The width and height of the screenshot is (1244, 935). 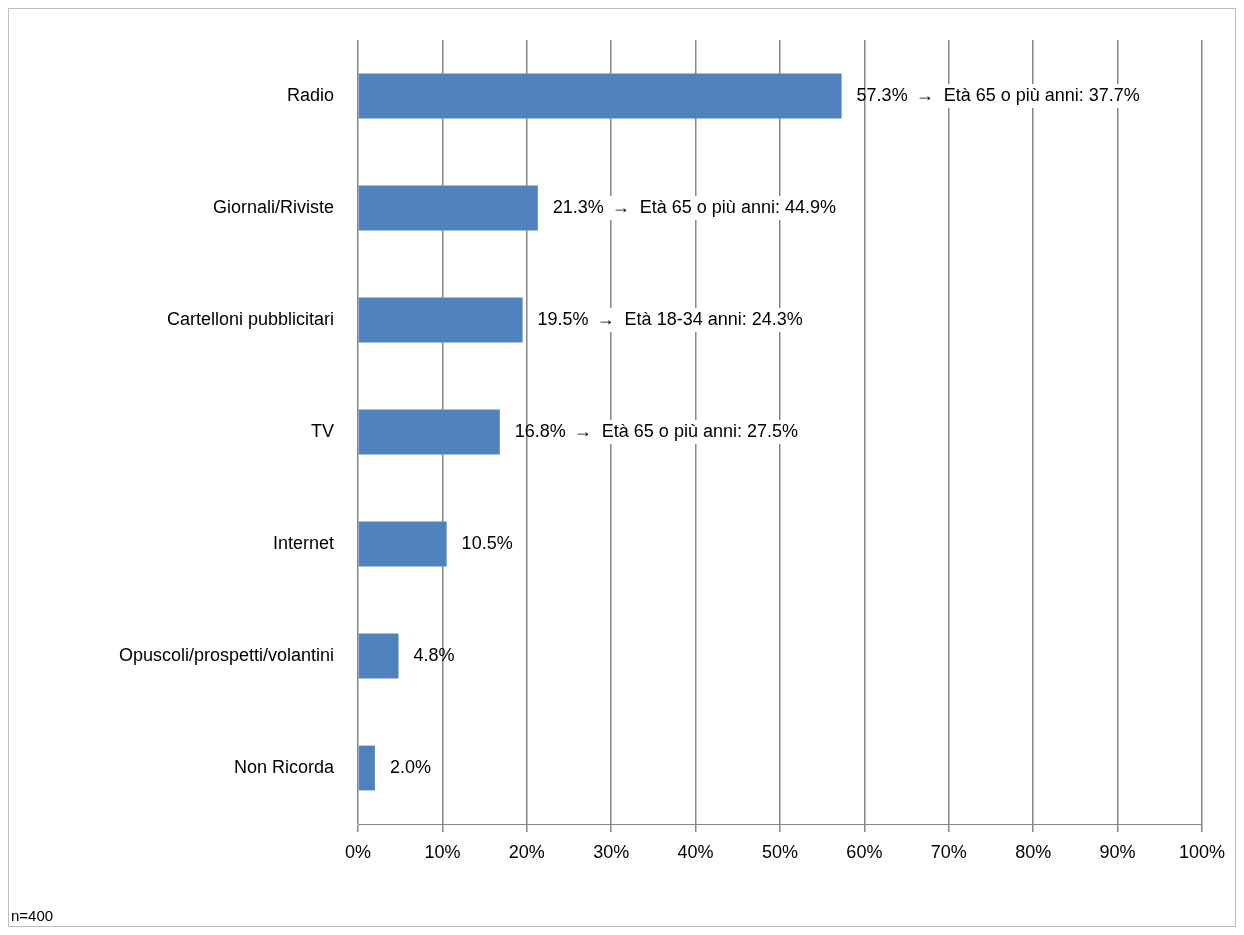 I want to click on x-tick-label: 0%, so click(x=358, y=851).